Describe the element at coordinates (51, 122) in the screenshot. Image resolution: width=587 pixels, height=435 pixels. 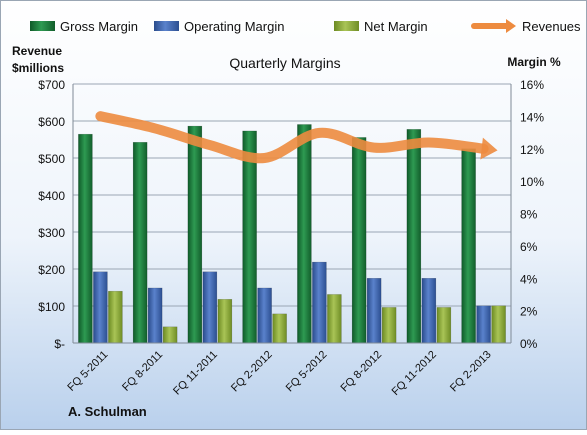
I see `left-tick-label: $600` at that location.